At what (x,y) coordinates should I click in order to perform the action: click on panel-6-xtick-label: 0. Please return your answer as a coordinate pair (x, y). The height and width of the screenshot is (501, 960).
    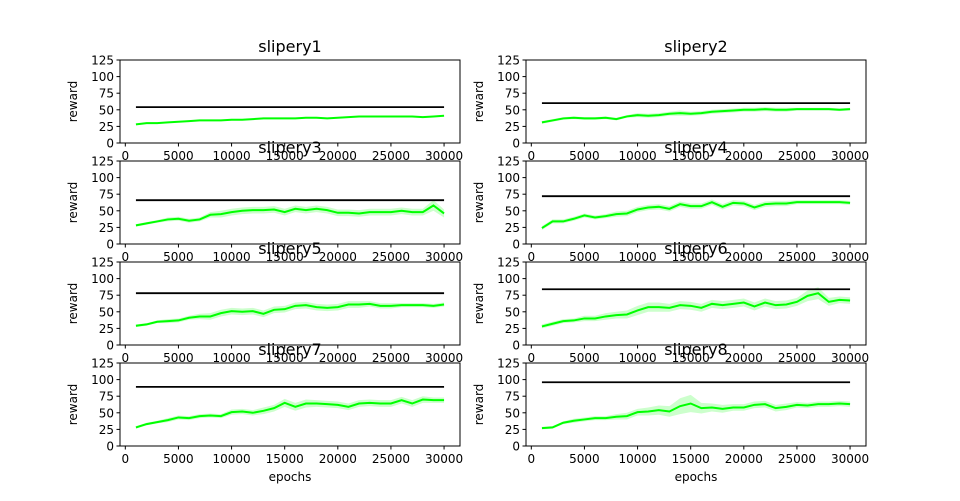
    Looking at the image, I should click on (531, 358).